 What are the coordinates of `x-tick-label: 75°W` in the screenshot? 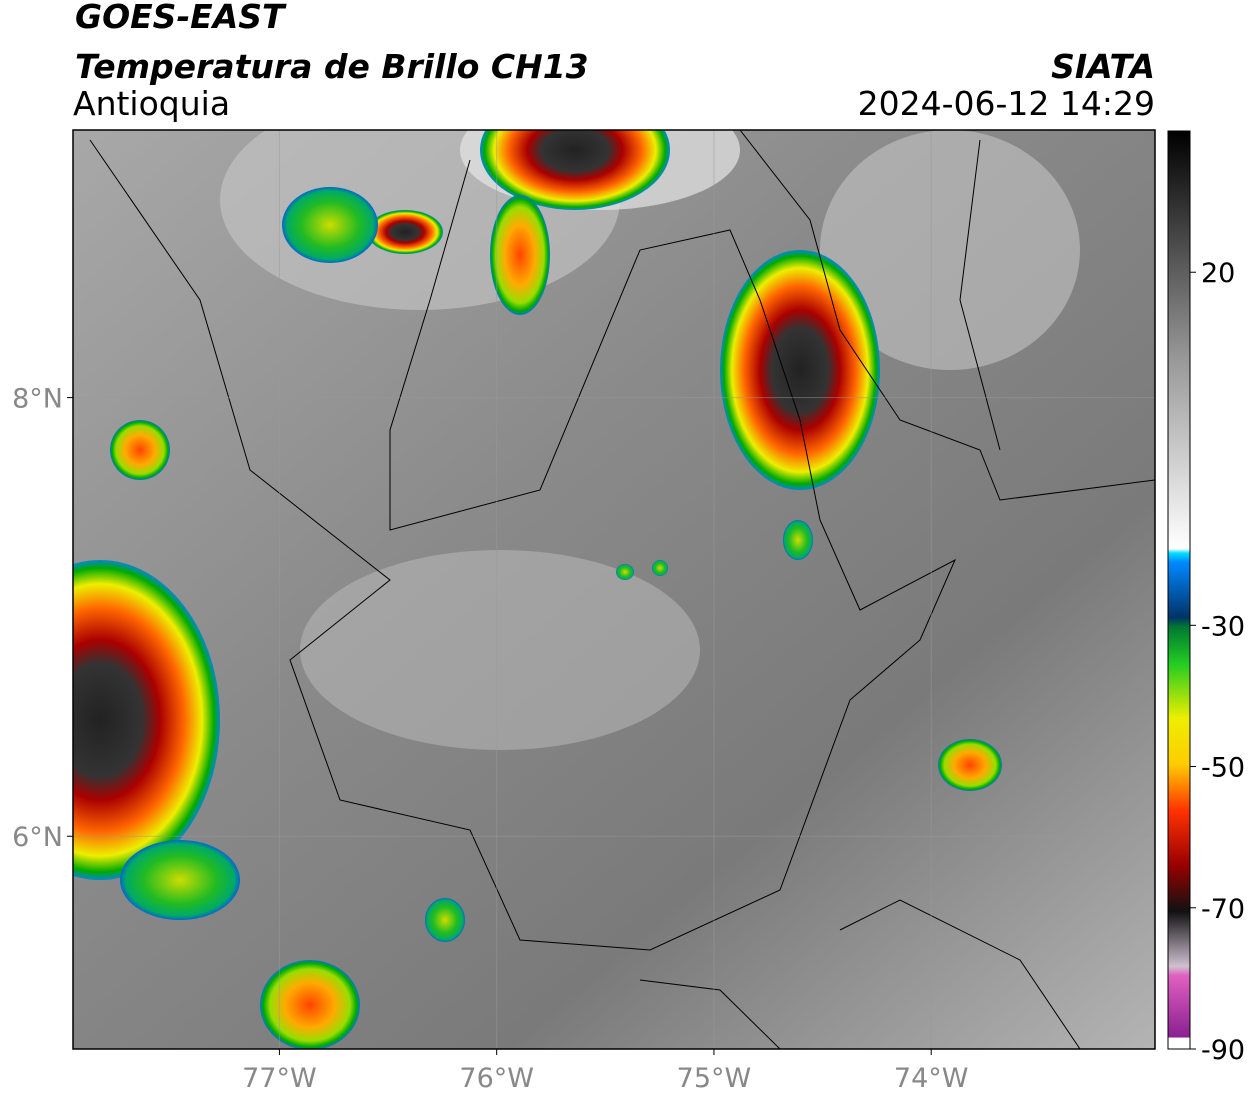 It's located at (714, 1078).